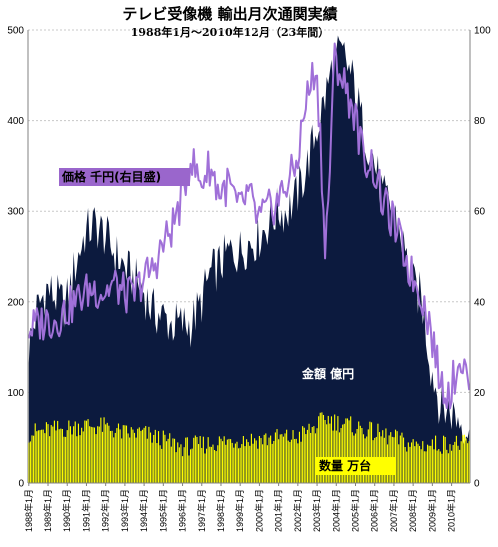  Describe the element at coordinates (143, 510) in the screenshot. I see `x-tick-label: 1994年1月` at that location.